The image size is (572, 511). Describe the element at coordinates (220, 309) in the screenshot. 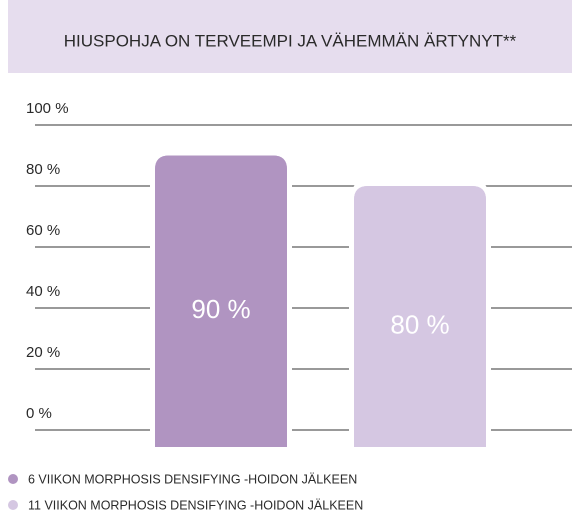

I see `value-label: 90 %` at that location.